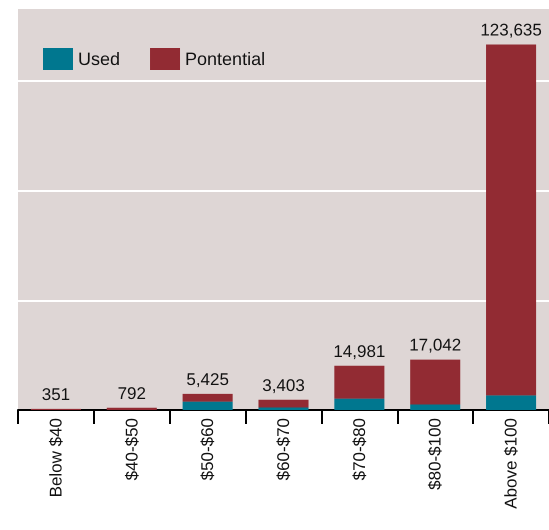 The width and height of the screenshot is (549, 530). What do you see at coordinates (208, 449) in the screenshot?
I see `x-tick-label: $50-$60` at bounding box center [208, 449].